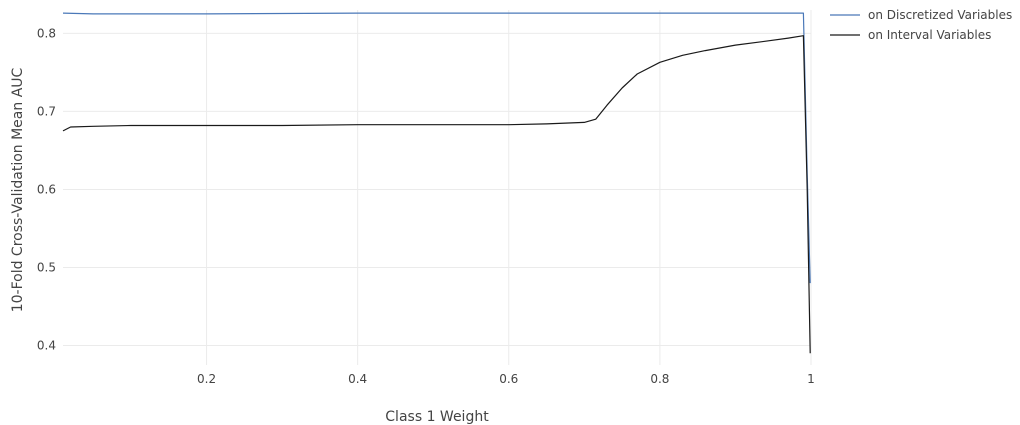 This screenshot has width=1020, height=425. Describe the element at coordinates (206, 379) in the screenshot. I see `x-tick-label: 0.2` at that location.